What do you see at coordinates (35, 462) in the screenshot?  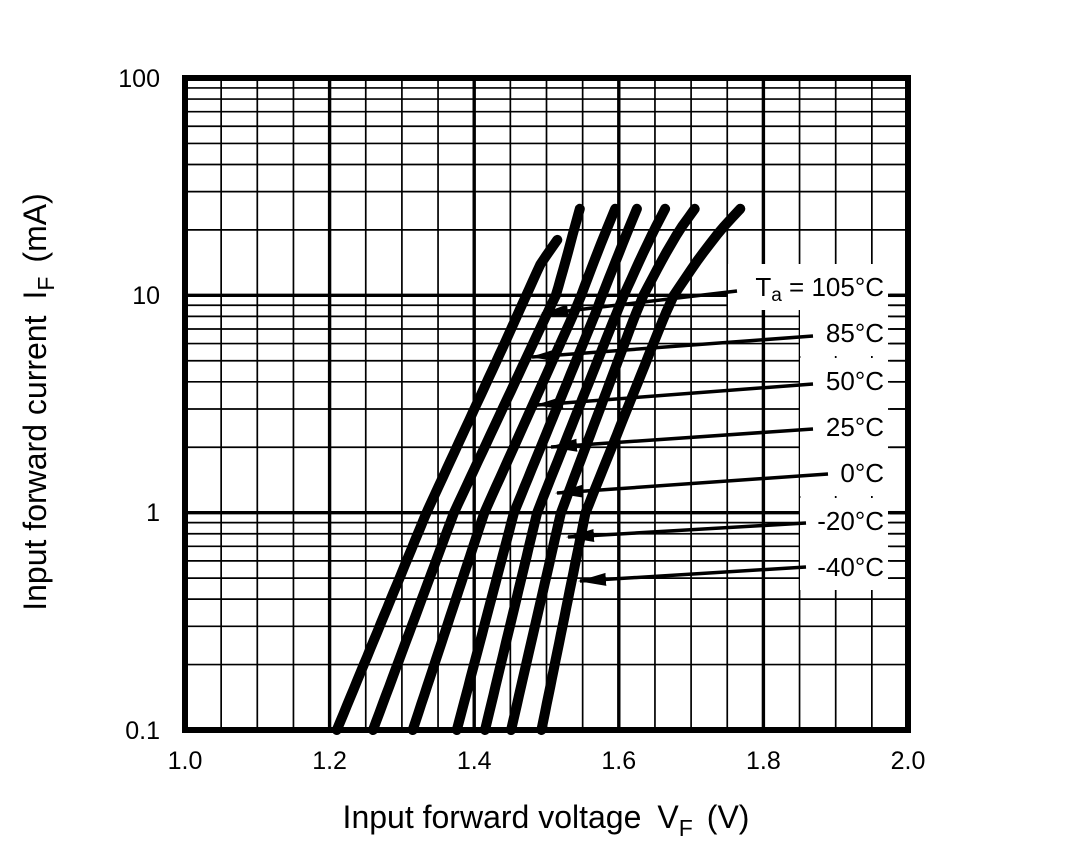 I see `y-axis-title-text: Input forward current` at bounding box center [35, 462].